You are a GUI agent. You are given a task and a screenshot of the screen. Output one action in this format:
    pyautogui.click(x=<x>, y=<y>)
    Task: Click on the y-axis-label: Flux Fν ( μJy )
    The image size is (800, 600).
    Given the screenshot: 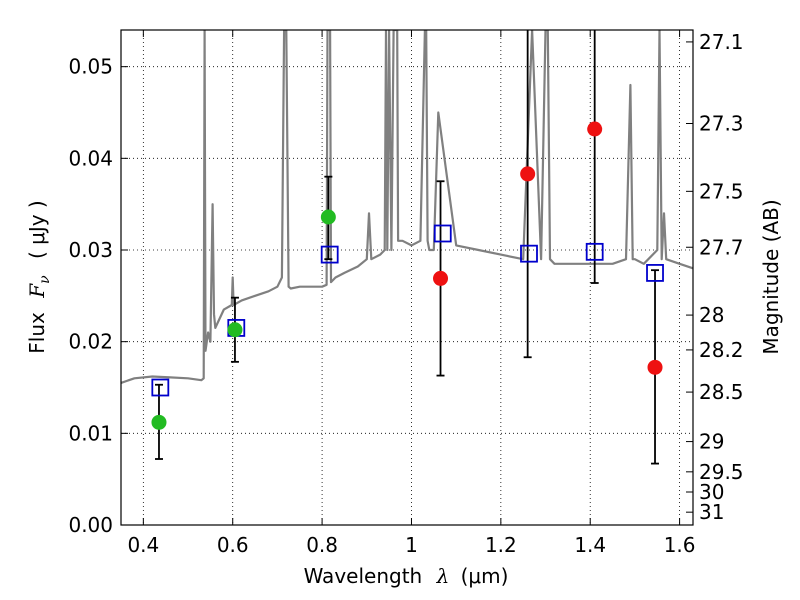 What is the action you would take?
    pyautogui.click(x=39, y=276)
    